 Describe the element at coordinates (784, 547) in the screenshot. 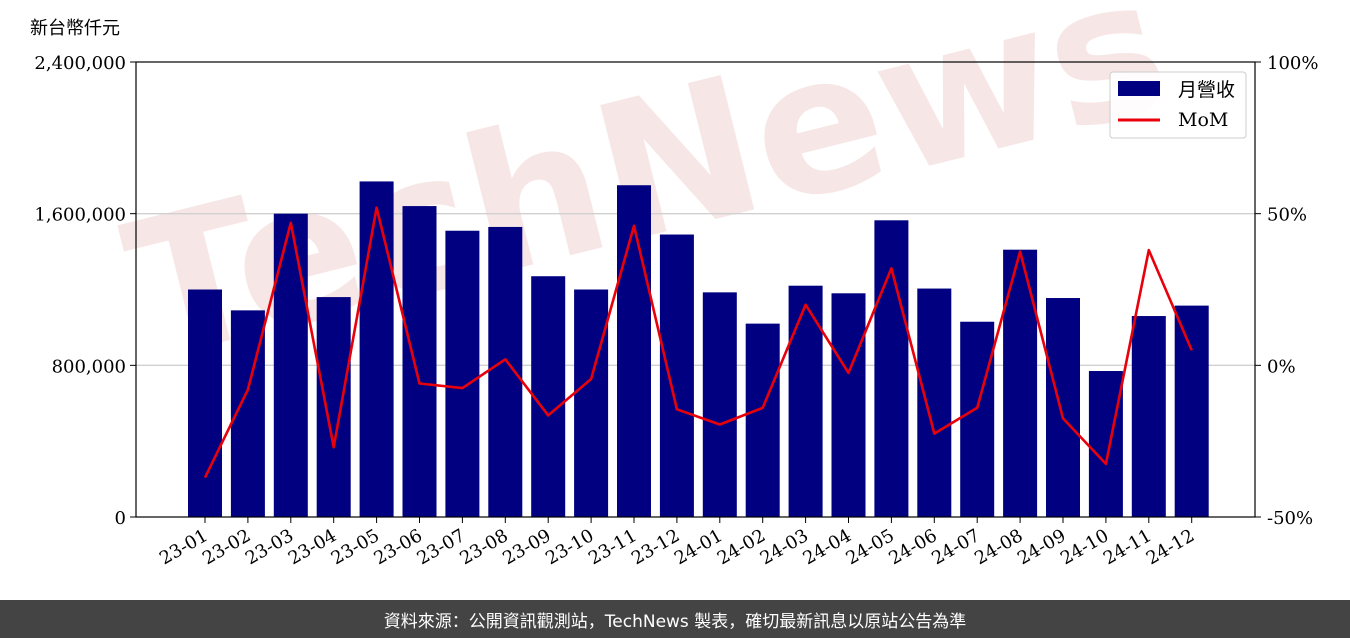

I see `x-tick-label: 24-03` at that location.